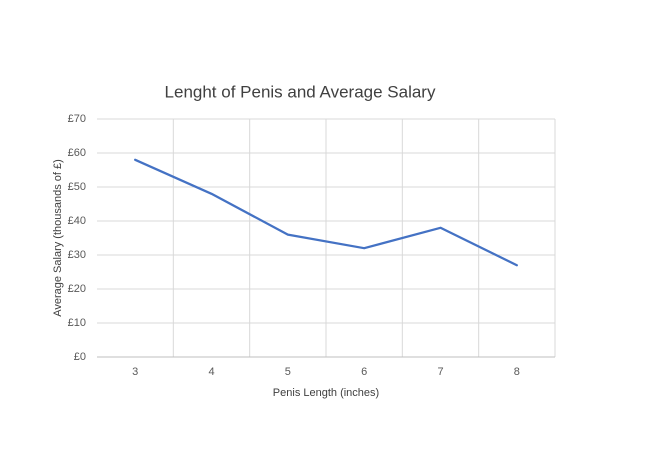 The width and height of the screenshot is (648, 454). Describe the element at coordinates (58, 238) in the screenshot. I see `y-axis-title: Average Salary (thousands of £)` at that location.